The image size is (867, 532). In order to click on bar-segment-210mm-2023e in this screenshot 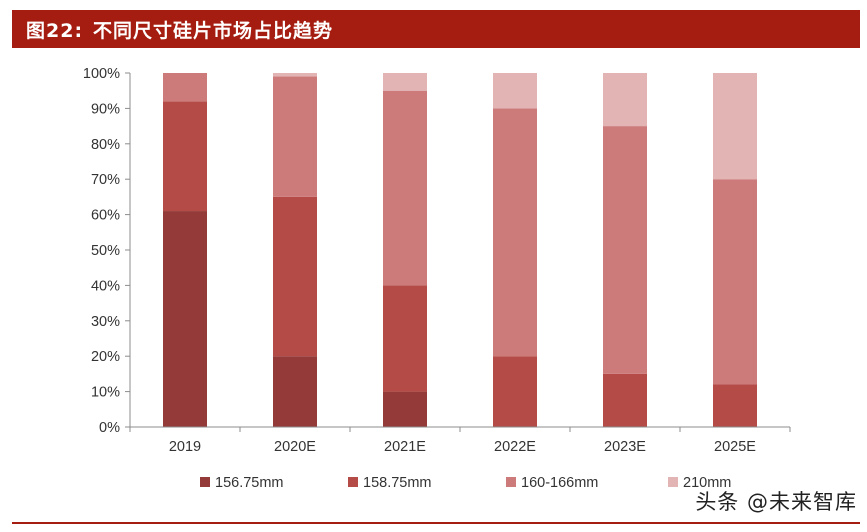, I will do `click(625, 100)`.